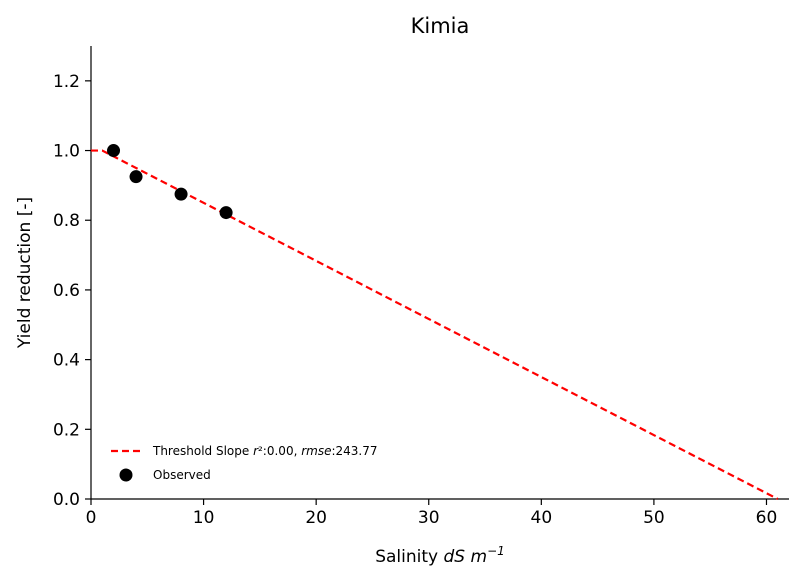  Describe the element at coordinates (66, 82) in the screenshot. I see `y-tick-label: 1.2` at that location.